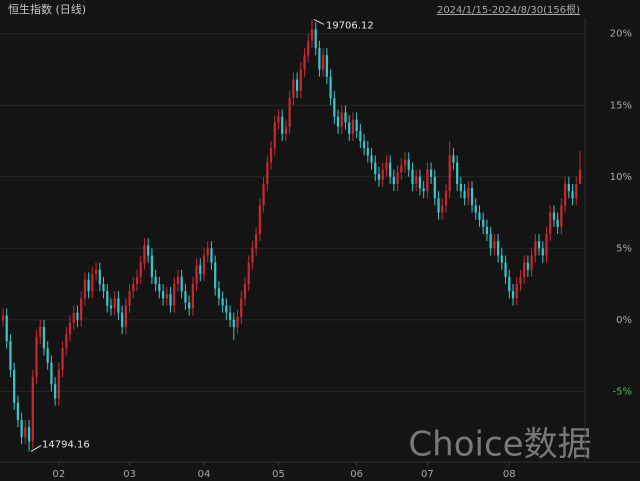 This screenshot has width=640, height=481. I want to click on y-tick-label: 20%, so click(621, 34).